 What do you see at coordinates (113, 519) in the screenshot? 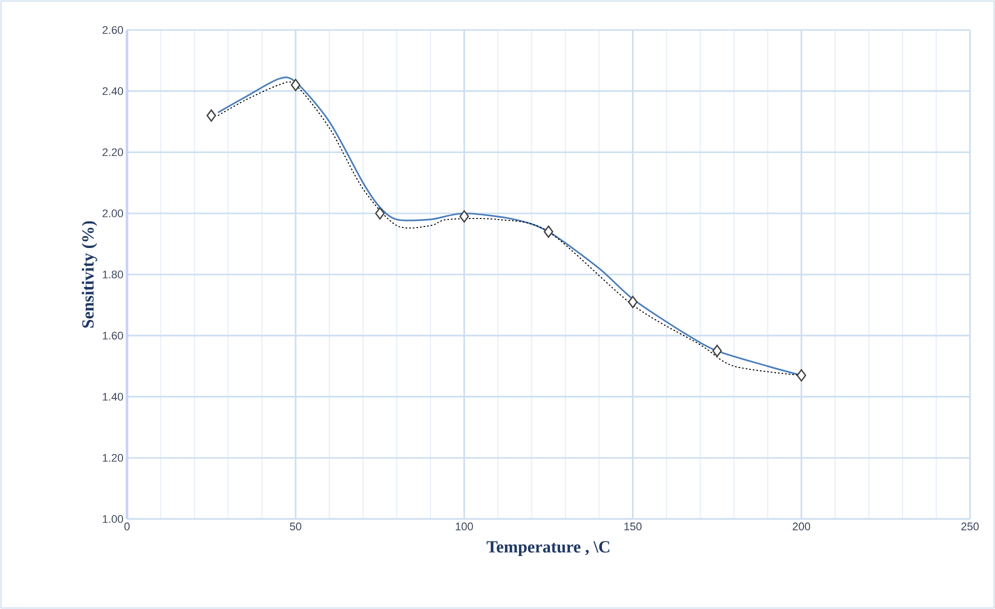
I see `y-tick-label: 1.00` at bounding box center [113, 519].